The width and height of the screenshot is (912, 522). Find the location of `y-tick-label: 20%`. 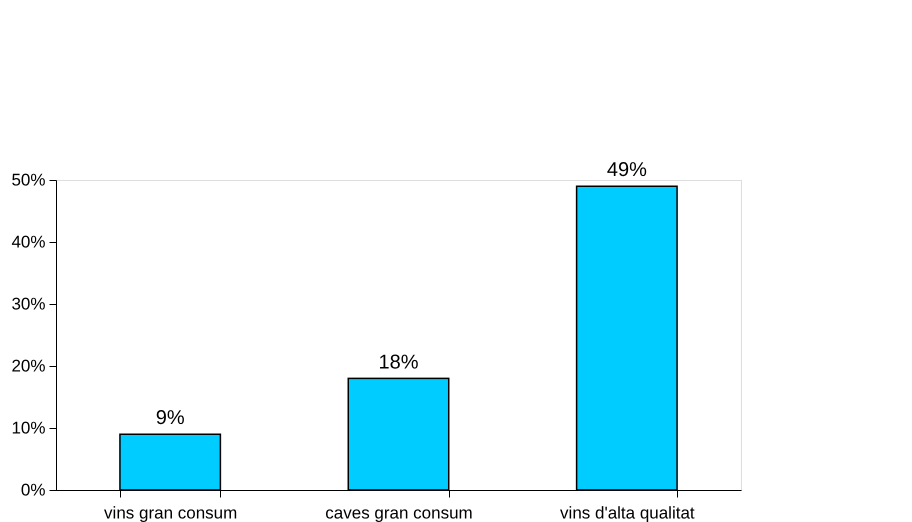

y-tick-label: 20% is located at coordinates (28, 366).